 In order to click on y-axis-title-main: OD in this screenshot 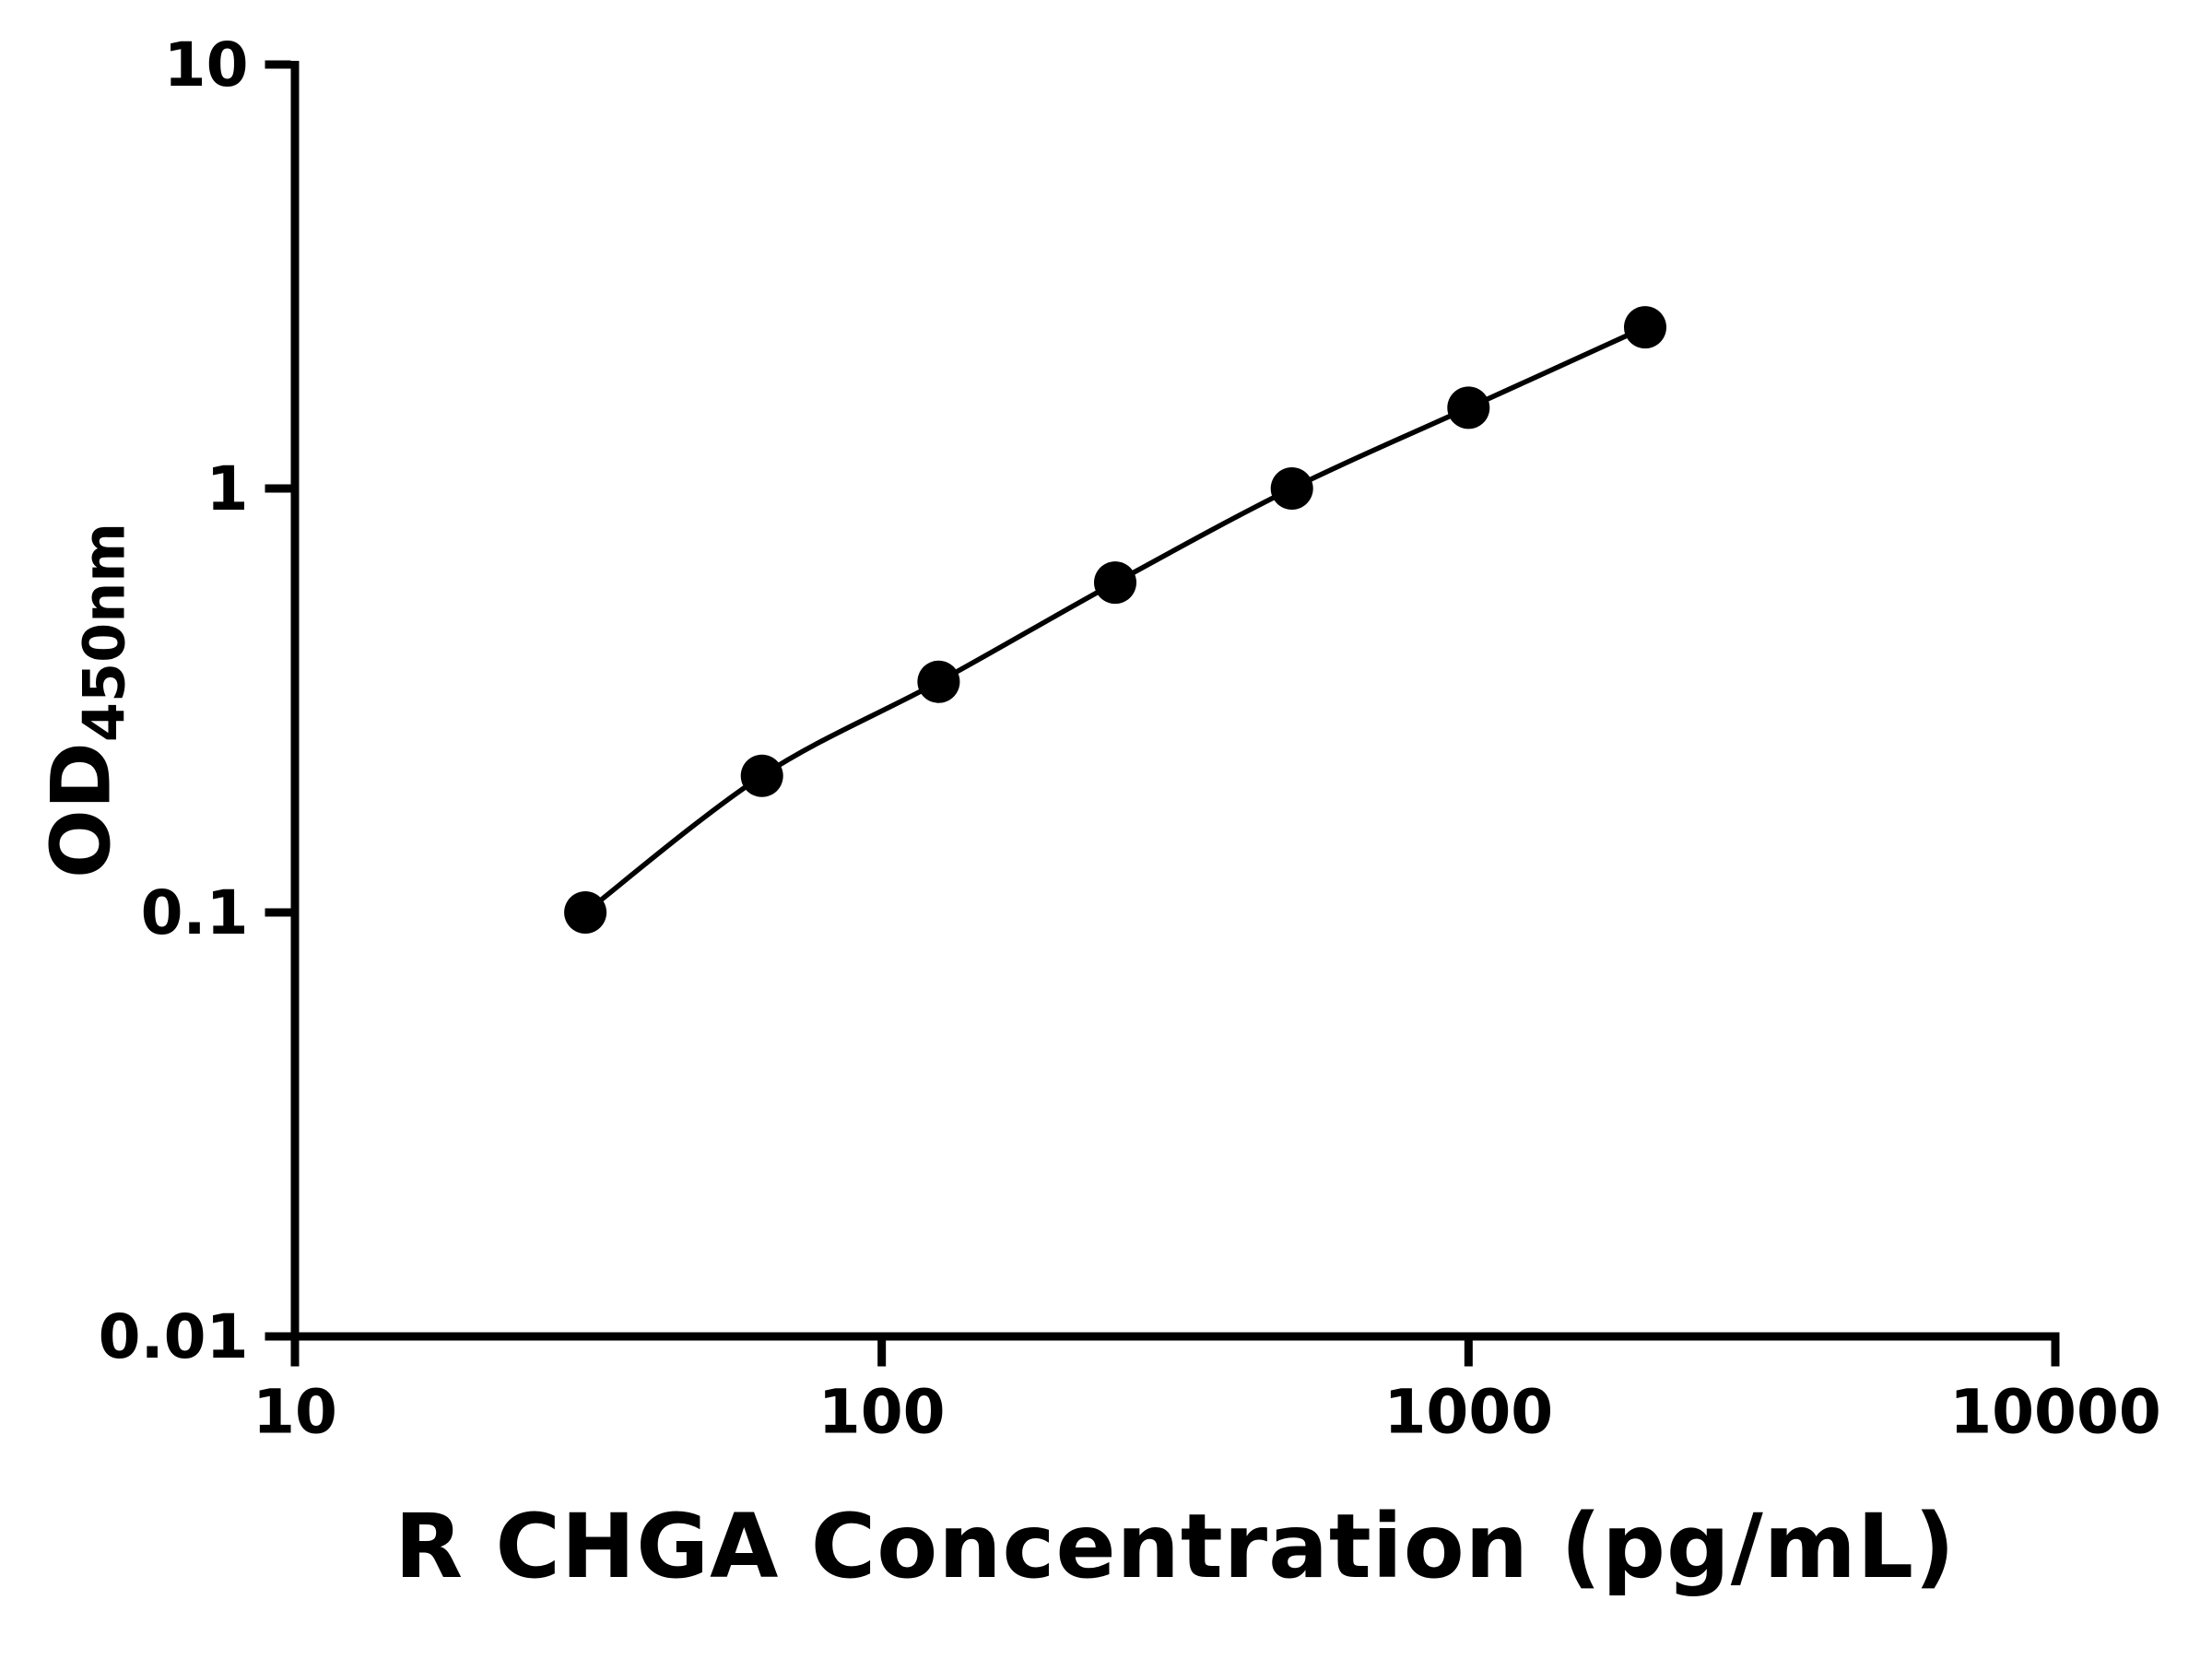, I will do `click(81, 810)`.